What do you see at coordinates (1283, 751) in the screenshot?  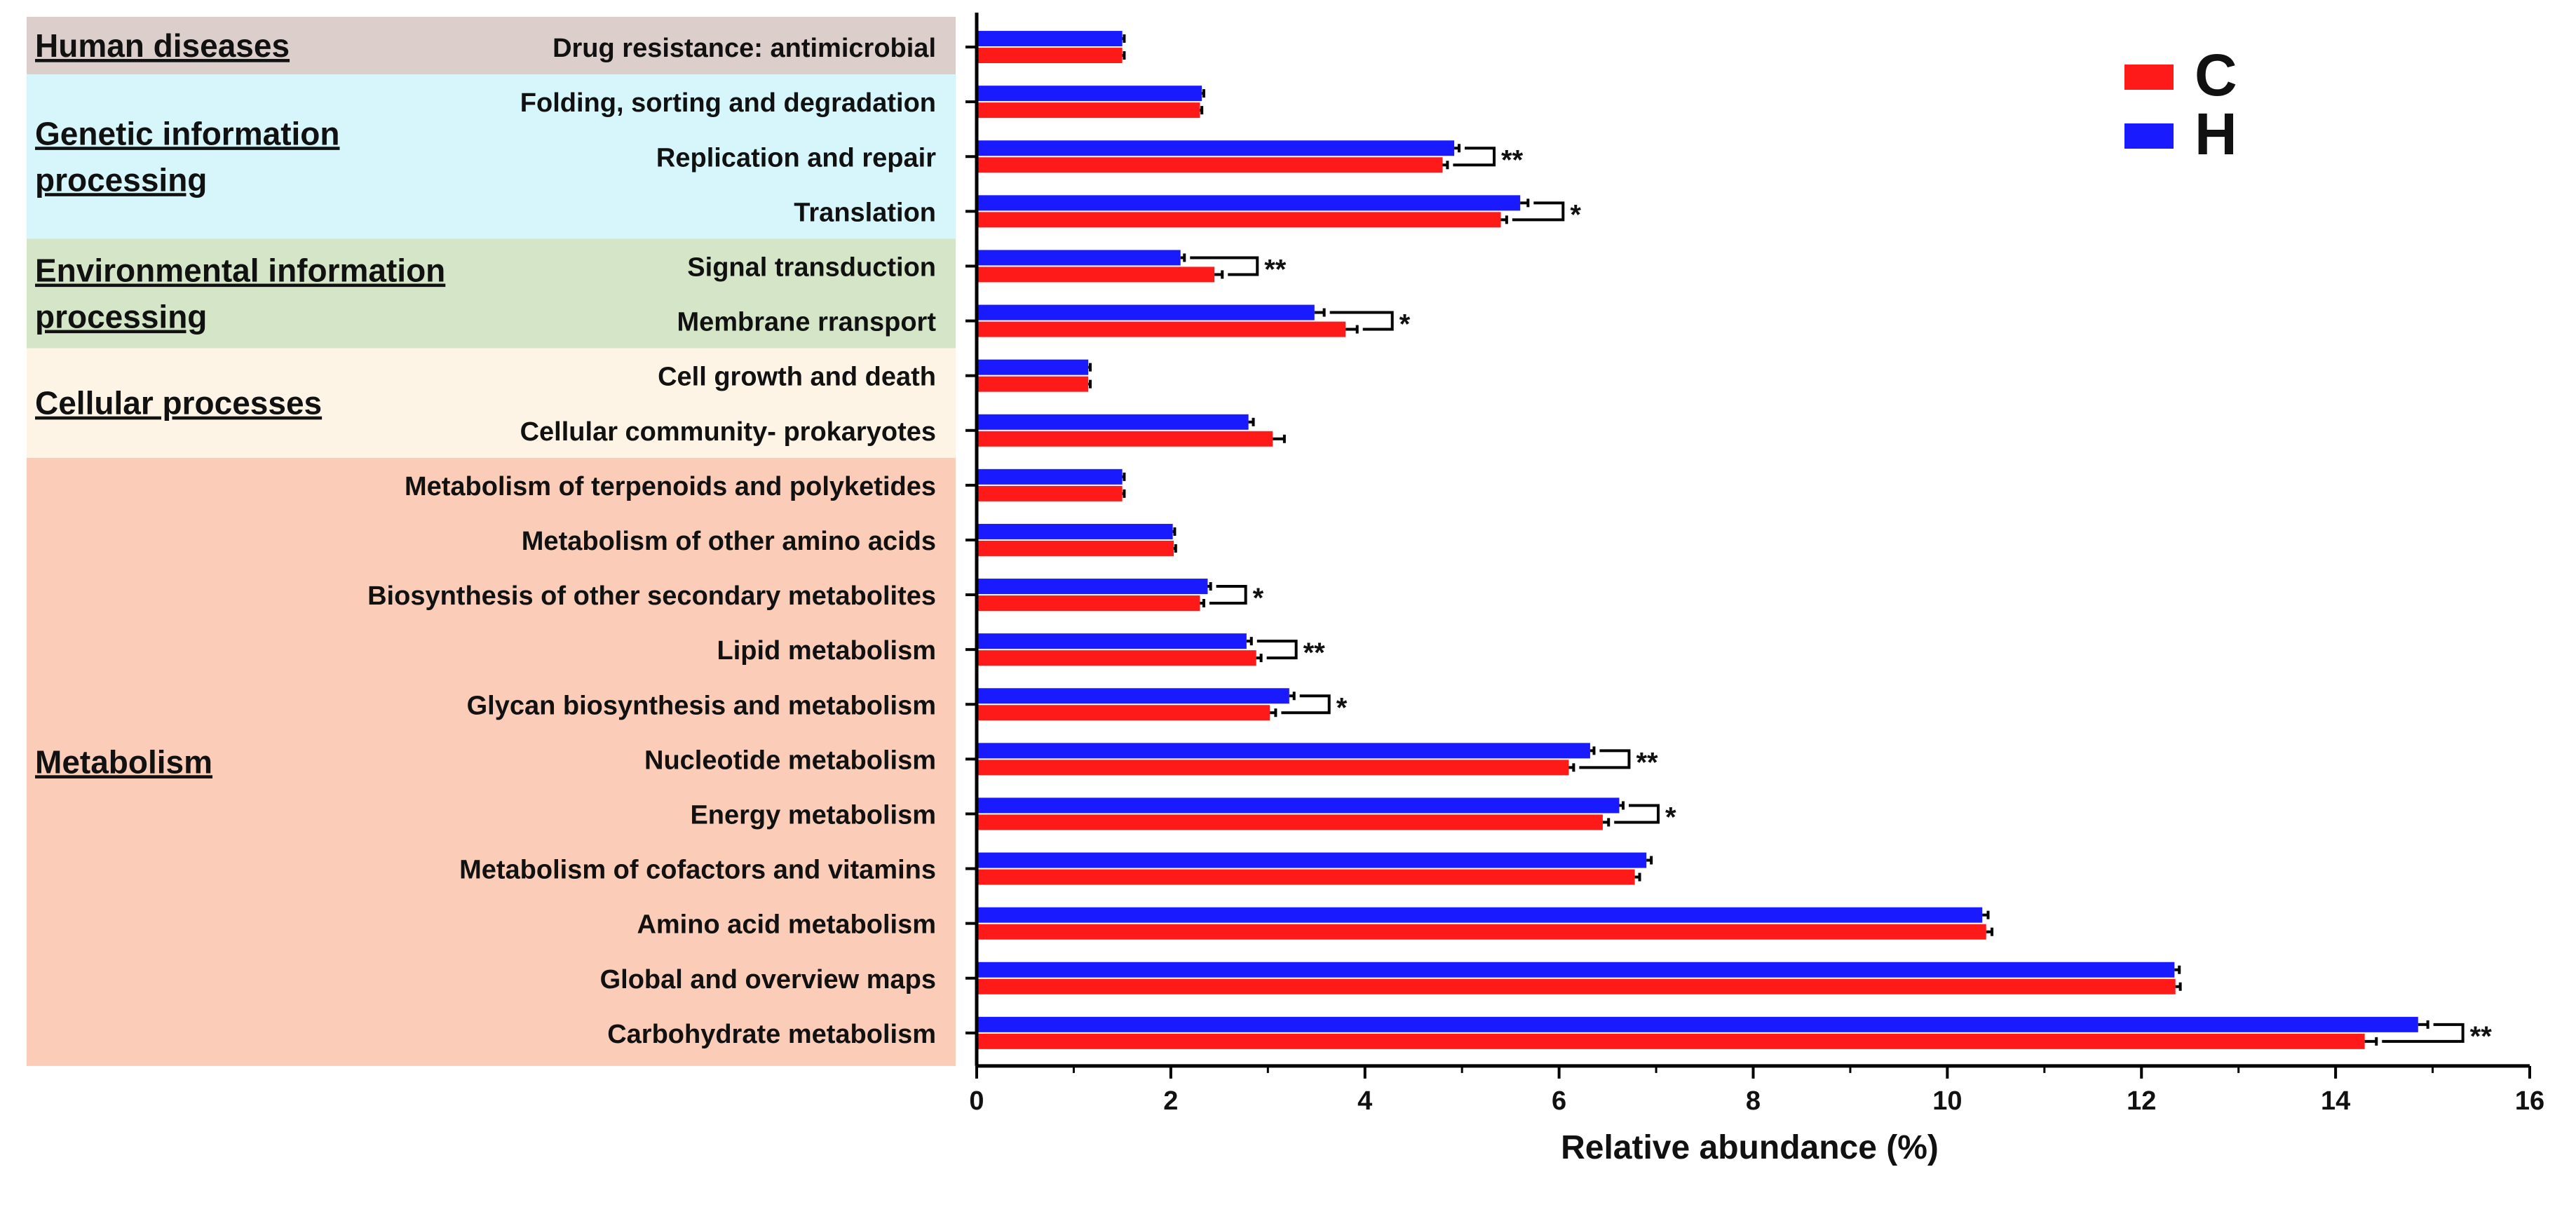 I see `bar-h-nucleotide-metabolism` at bounding box center [1283, 751].